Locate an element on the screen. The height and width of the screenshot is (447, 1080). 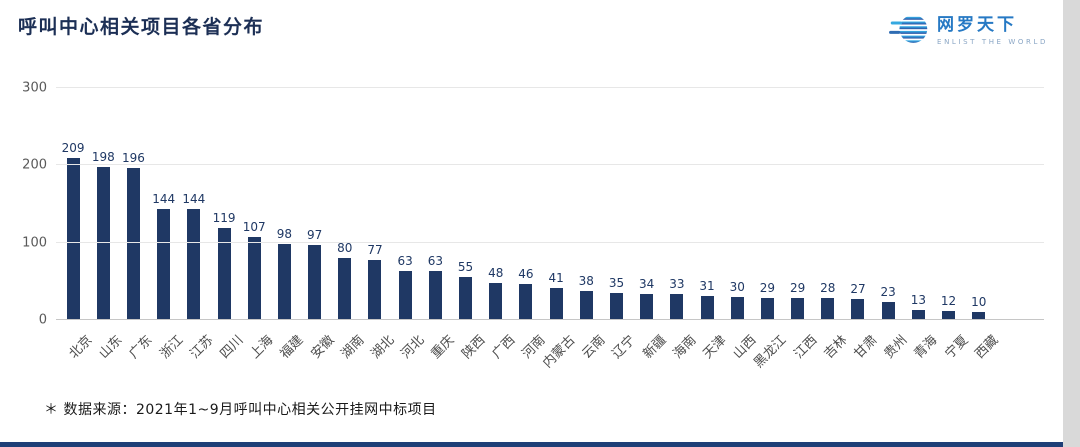
bar-group: 13 青海 is located at coordinates (922, 225).